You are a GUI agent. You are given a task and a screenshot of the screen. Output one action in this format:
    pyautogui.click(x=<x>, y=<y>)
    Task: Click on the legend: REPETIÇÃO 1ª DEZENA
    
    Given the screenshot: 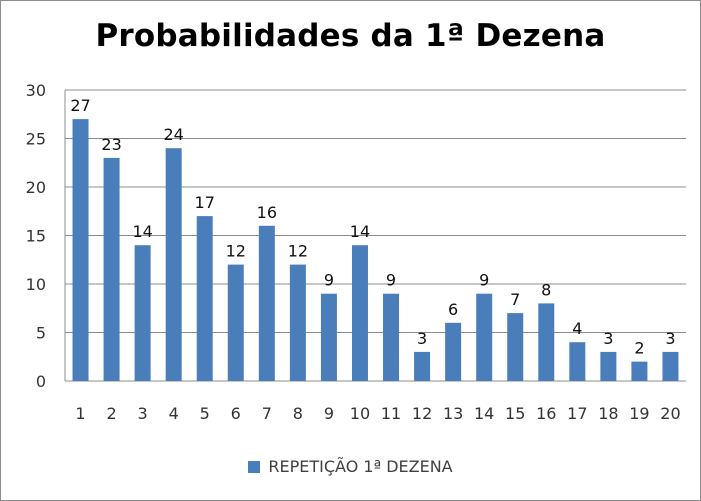 What is the action you would take?
    pyautogui.click(x=350, y=466)
    